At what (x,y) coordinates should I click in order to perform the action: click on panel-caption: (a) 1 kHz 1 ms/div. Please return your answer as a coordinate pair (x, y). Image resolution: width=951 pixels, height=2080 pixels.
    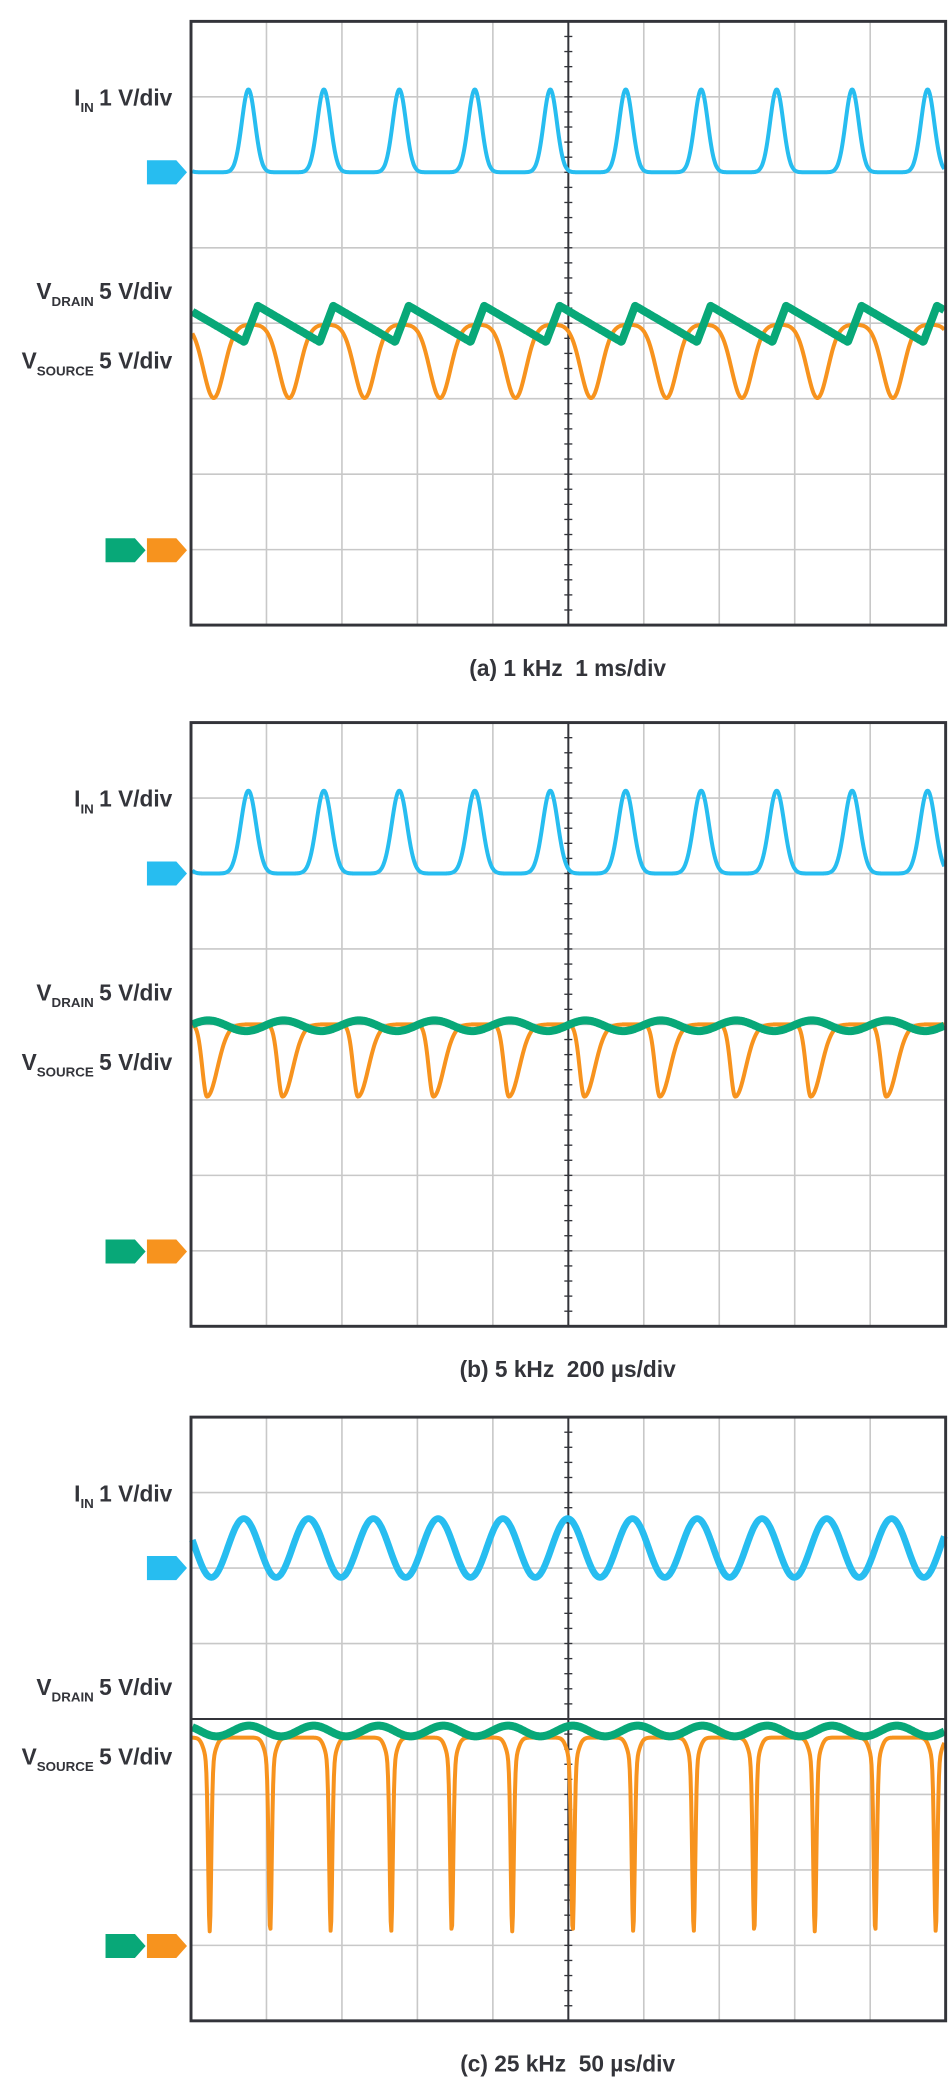
    Looking at the image, I should click on (567, 668).